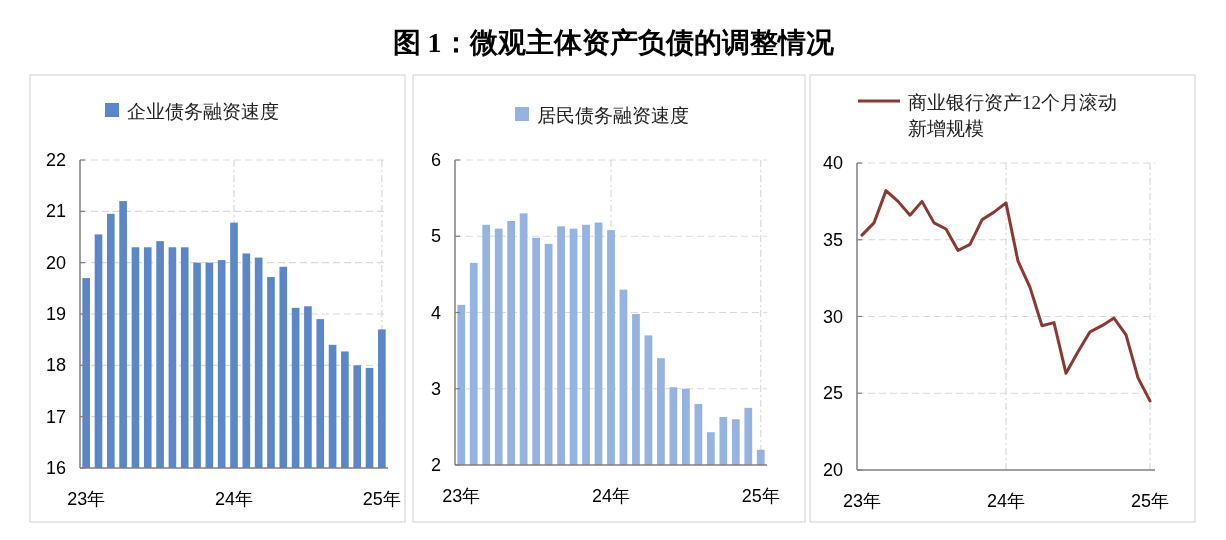  I want to click on legend-label: 企业债务融资速度, so click(203, 111).